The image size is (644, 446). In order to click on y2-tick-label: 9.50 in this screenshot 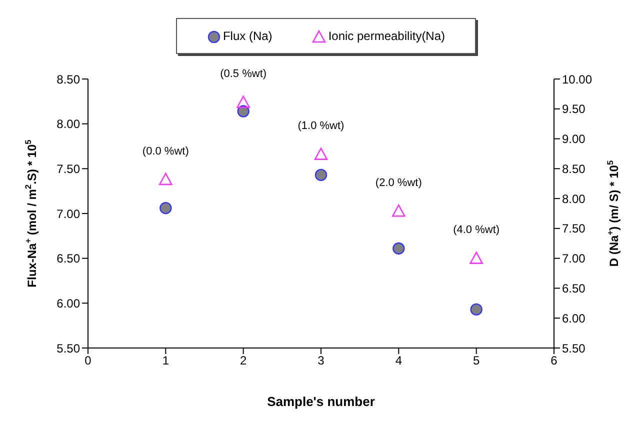, I will do `click(574, 109)`.